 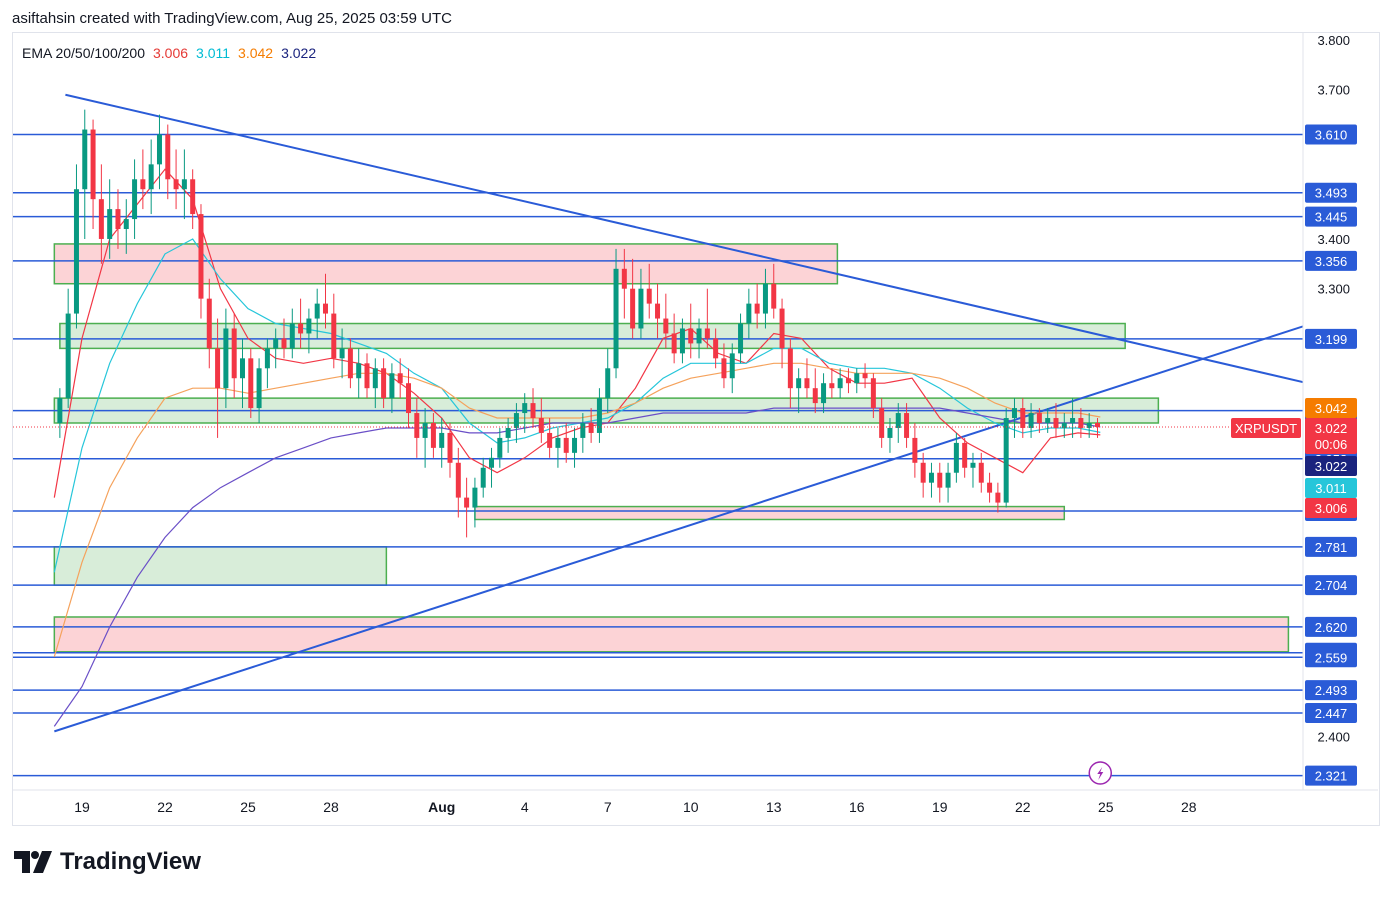 I want to click on last-price-tag: 3.022, so click(x=1331, y=428).